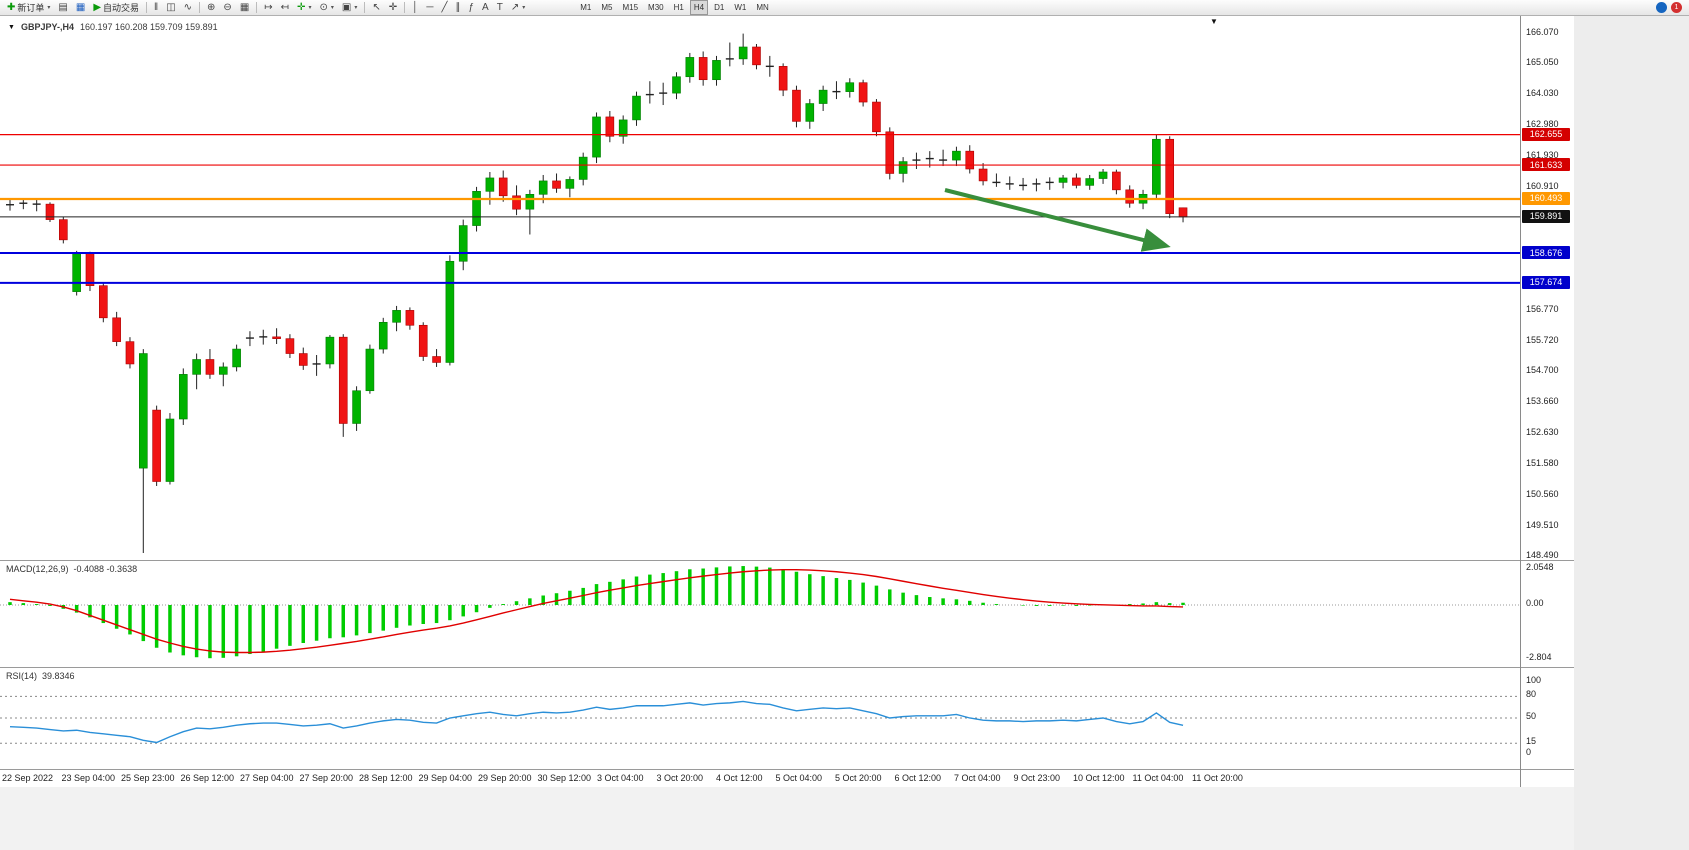 This screenshot has height=850, width=1689. Describe the element at coordinates (1037, 778) in the screenshot. I see `time-axis-label: 9 Oct 23:00` at that location.